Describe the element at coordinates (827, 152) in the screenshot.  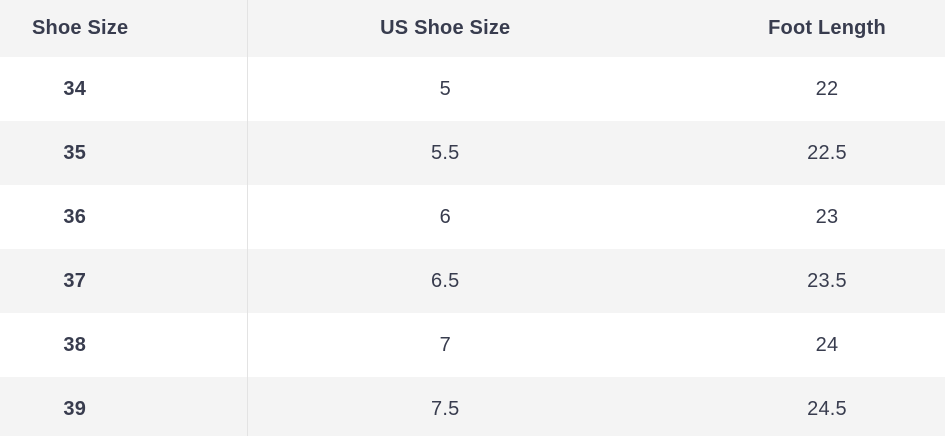
I see `foot-length-cell: 22.5` at that location.